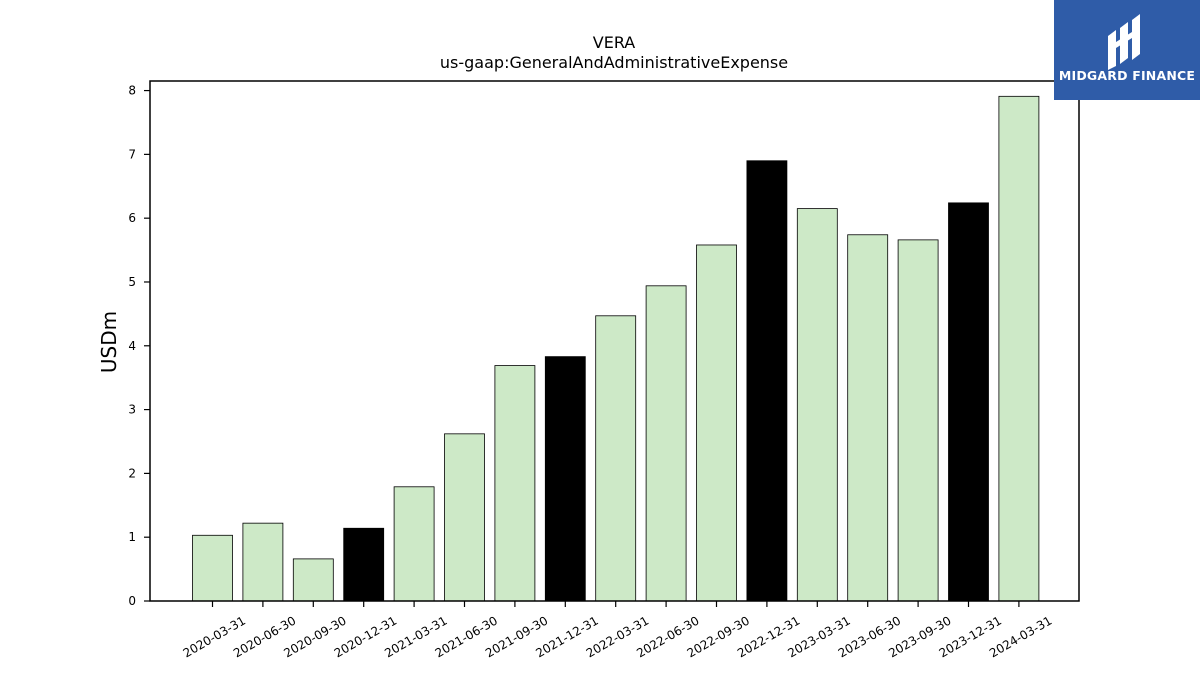  Describe the element at coordinates (132, 346) in the screenshot. I see `y-tick-label: 4` at that location.